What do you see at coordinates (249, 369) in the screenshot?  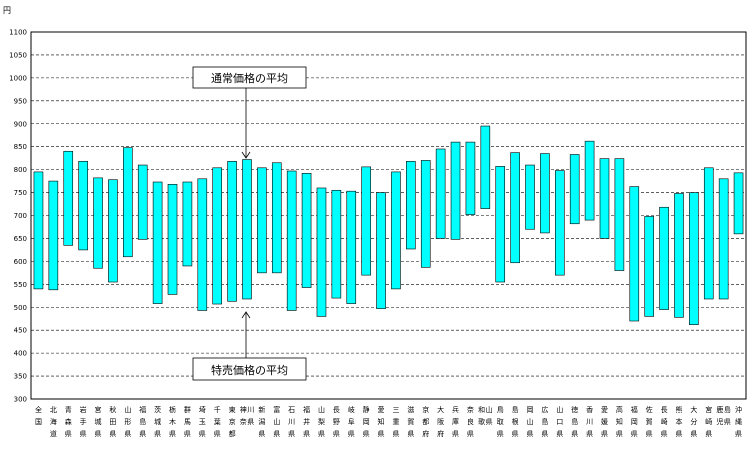 I see `annotation-sale-box` at bounding box center [249, 369].